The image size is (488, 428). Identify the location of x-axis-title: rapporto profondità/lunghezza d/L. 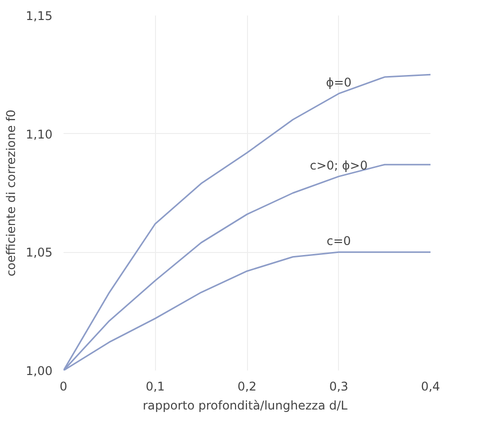
(245, 405).